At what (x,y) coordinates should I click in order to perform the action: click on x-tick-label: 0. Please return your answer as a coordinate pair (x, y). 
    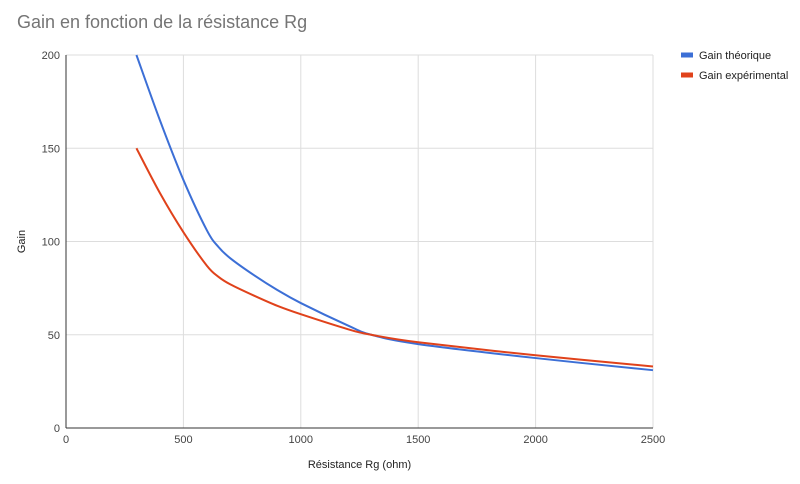
    Looking at the image, I should click on (66, 440).